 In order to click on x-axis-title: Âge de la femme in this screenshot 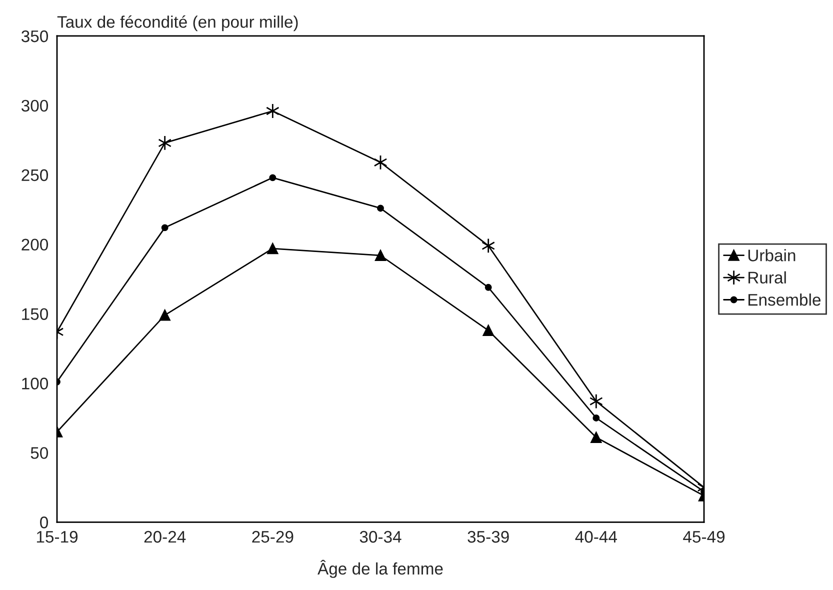, I will do `click(380, 569)`.